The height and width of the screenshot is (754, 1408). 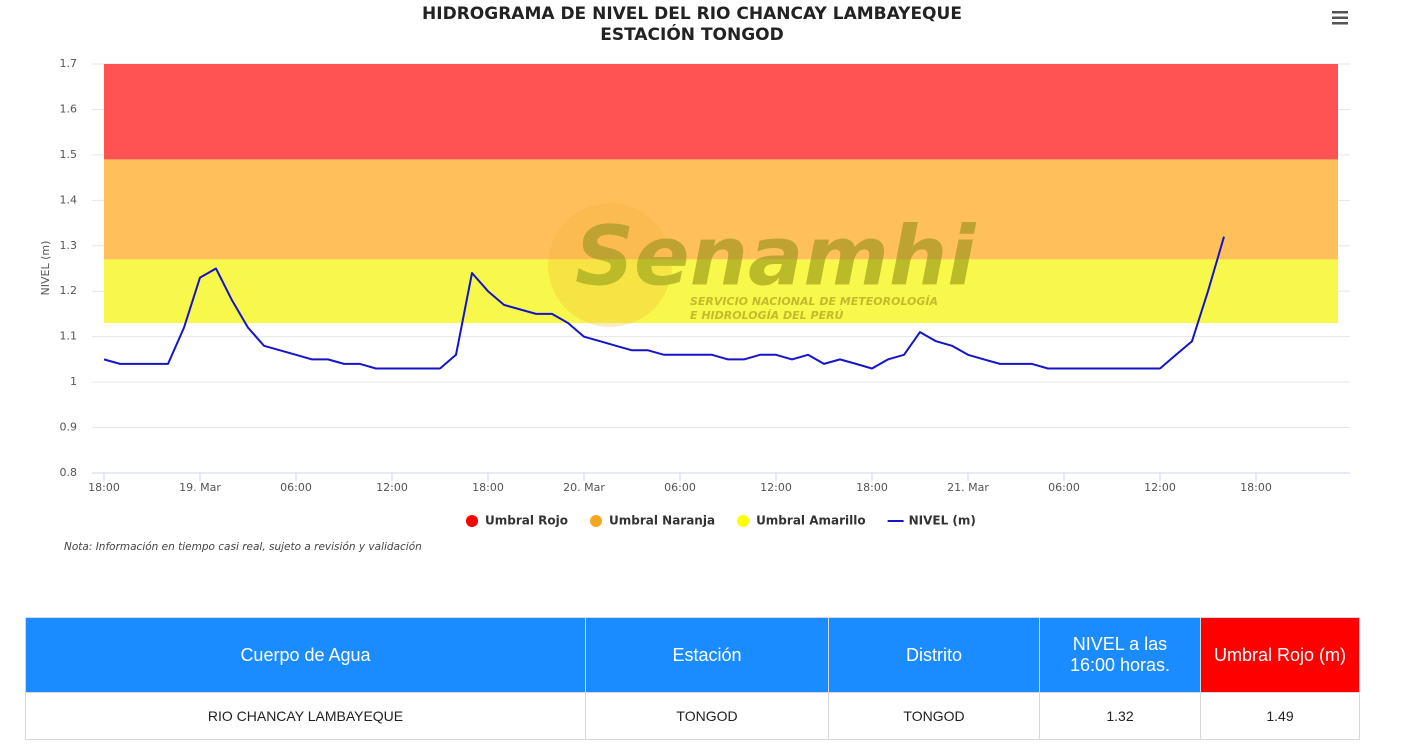 What do you see at coordinates (69, 472) in the screenshot?
I see `y-tick-label: 0.8` at bounding box center [69, 472].